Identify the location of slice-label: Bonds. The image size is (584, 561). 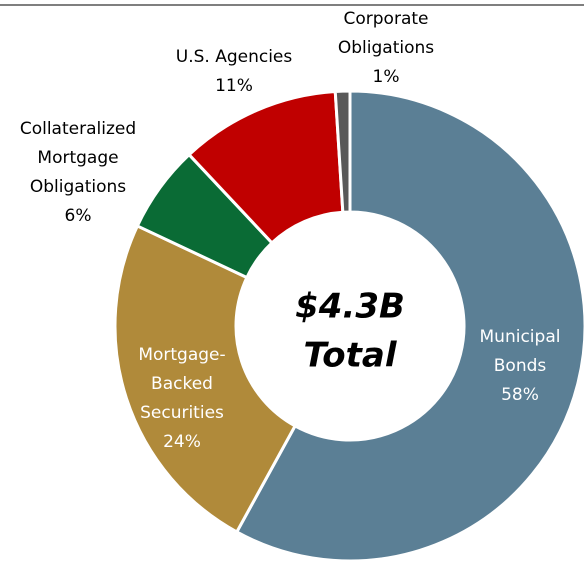
(520, 366).